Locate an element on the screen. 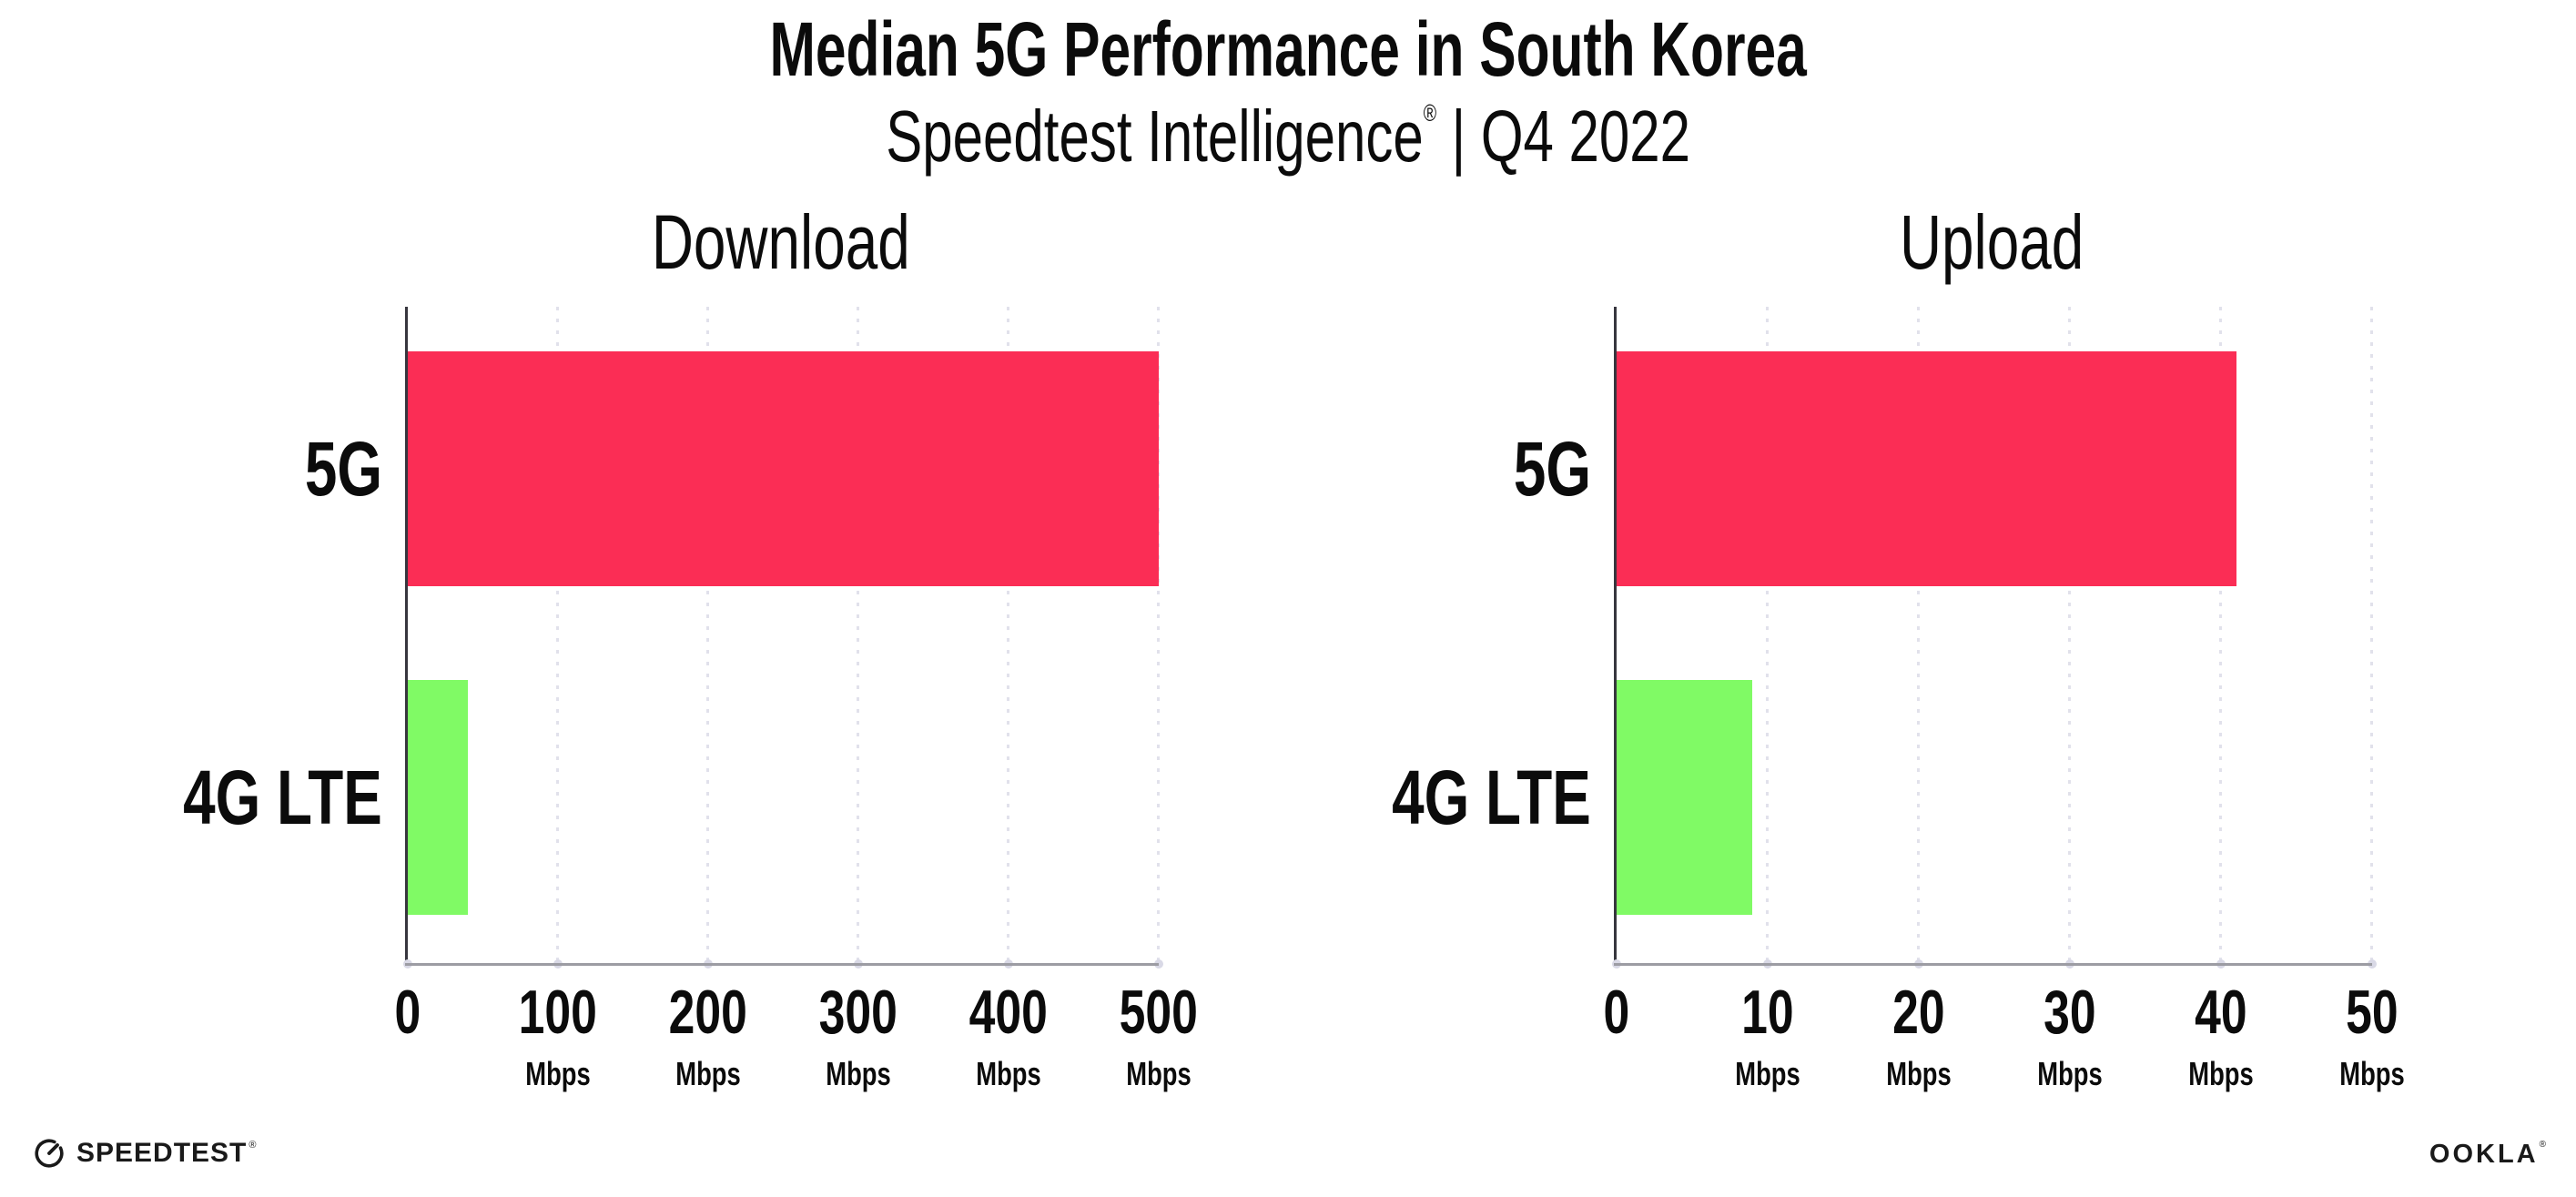 The image size is (2576, 1197). x-tick-value: 300 is located at coordinates (858, 1012).